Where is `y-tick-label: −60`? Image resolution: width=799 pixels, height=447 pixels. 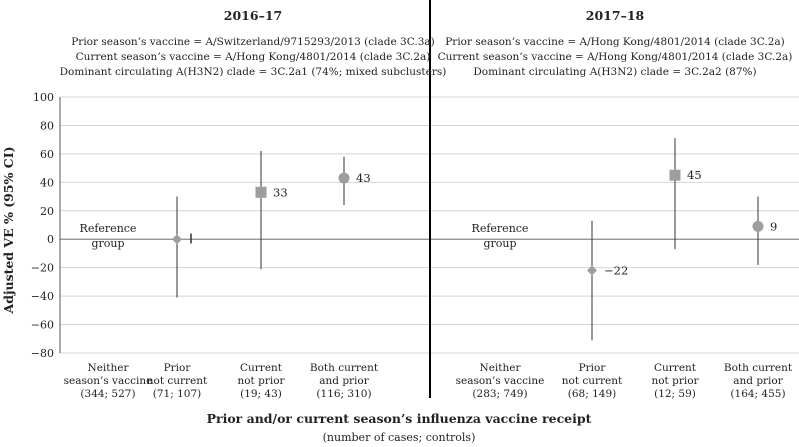 y-tick-label: −60 is located at coordinates (42, 325).